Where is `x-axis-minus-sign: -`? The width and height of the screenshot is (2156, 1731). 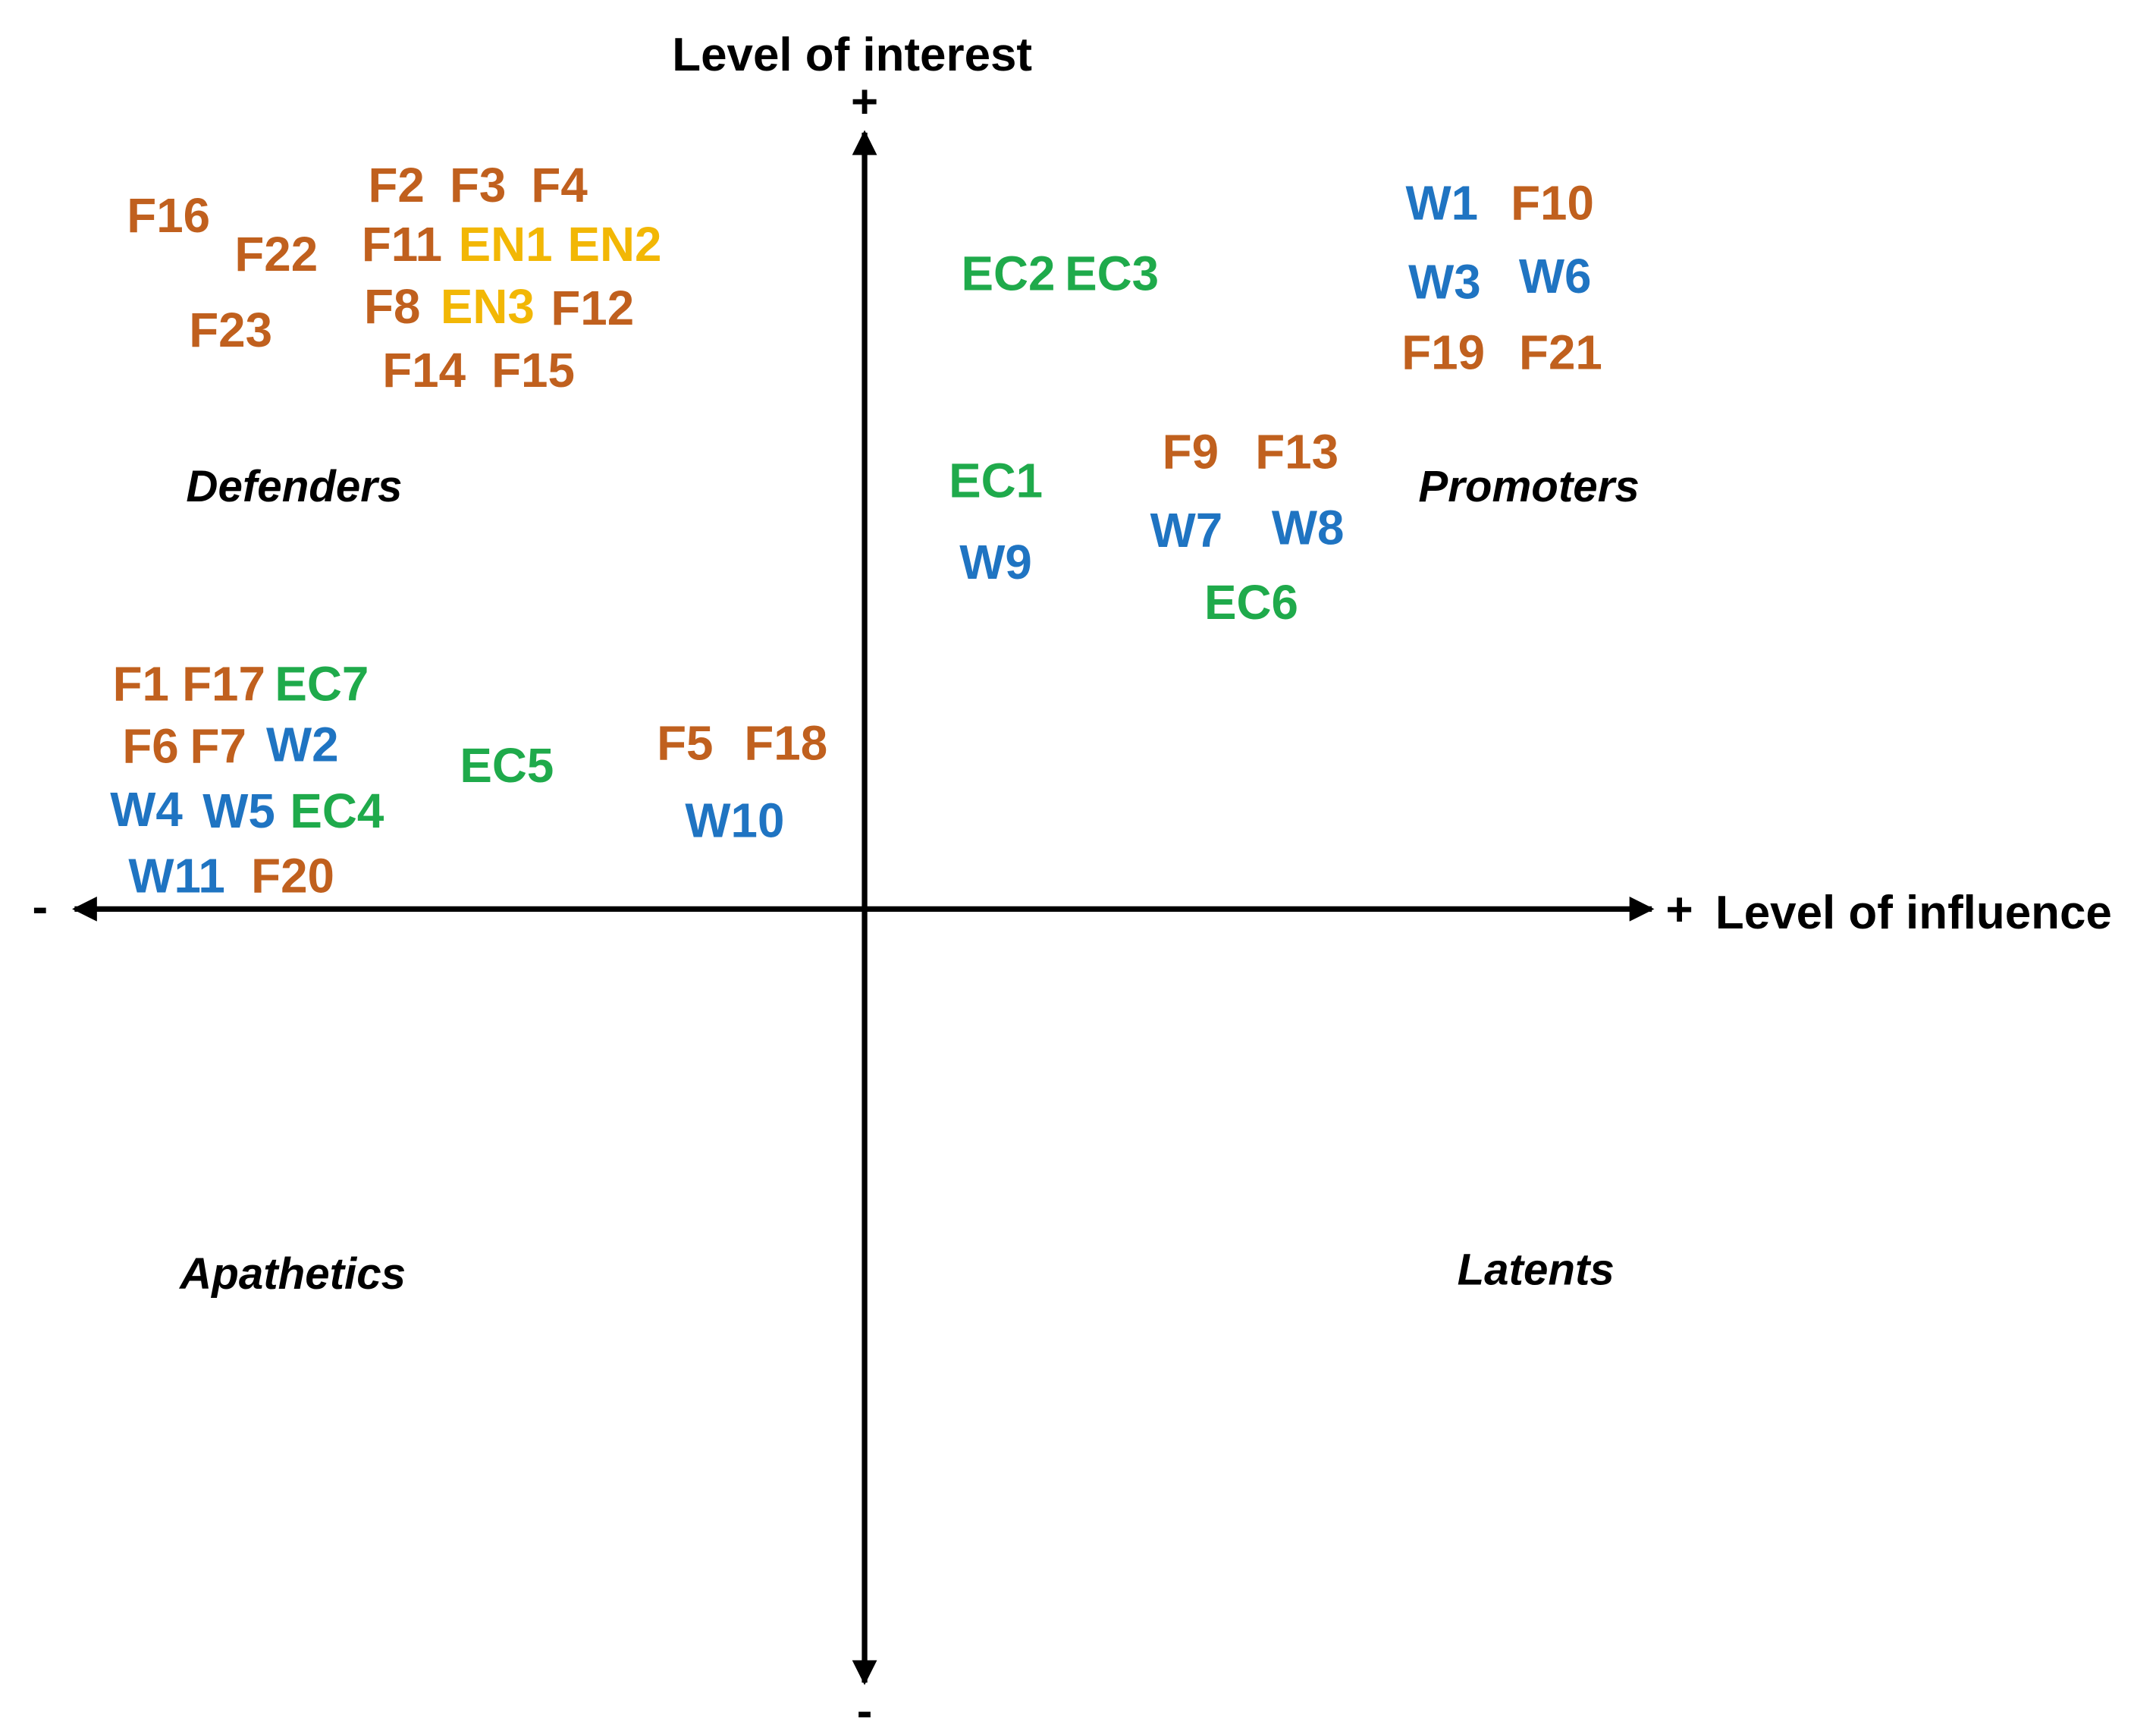 x-axis-minus-sign: - is located at coordinates (41, 907).